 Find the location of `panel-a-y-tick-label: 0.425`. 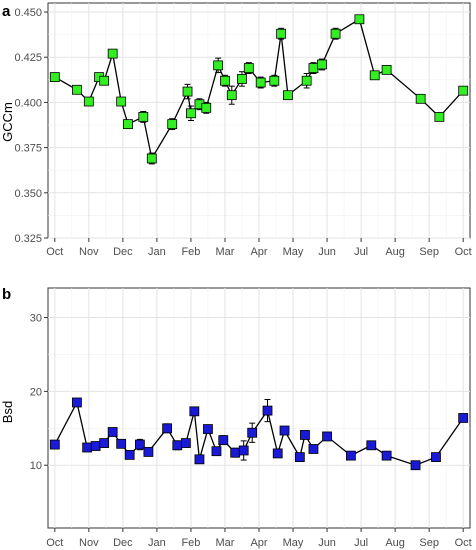

panel-a-y-tick-label: 0.425 is located at coordinates (28, 58).